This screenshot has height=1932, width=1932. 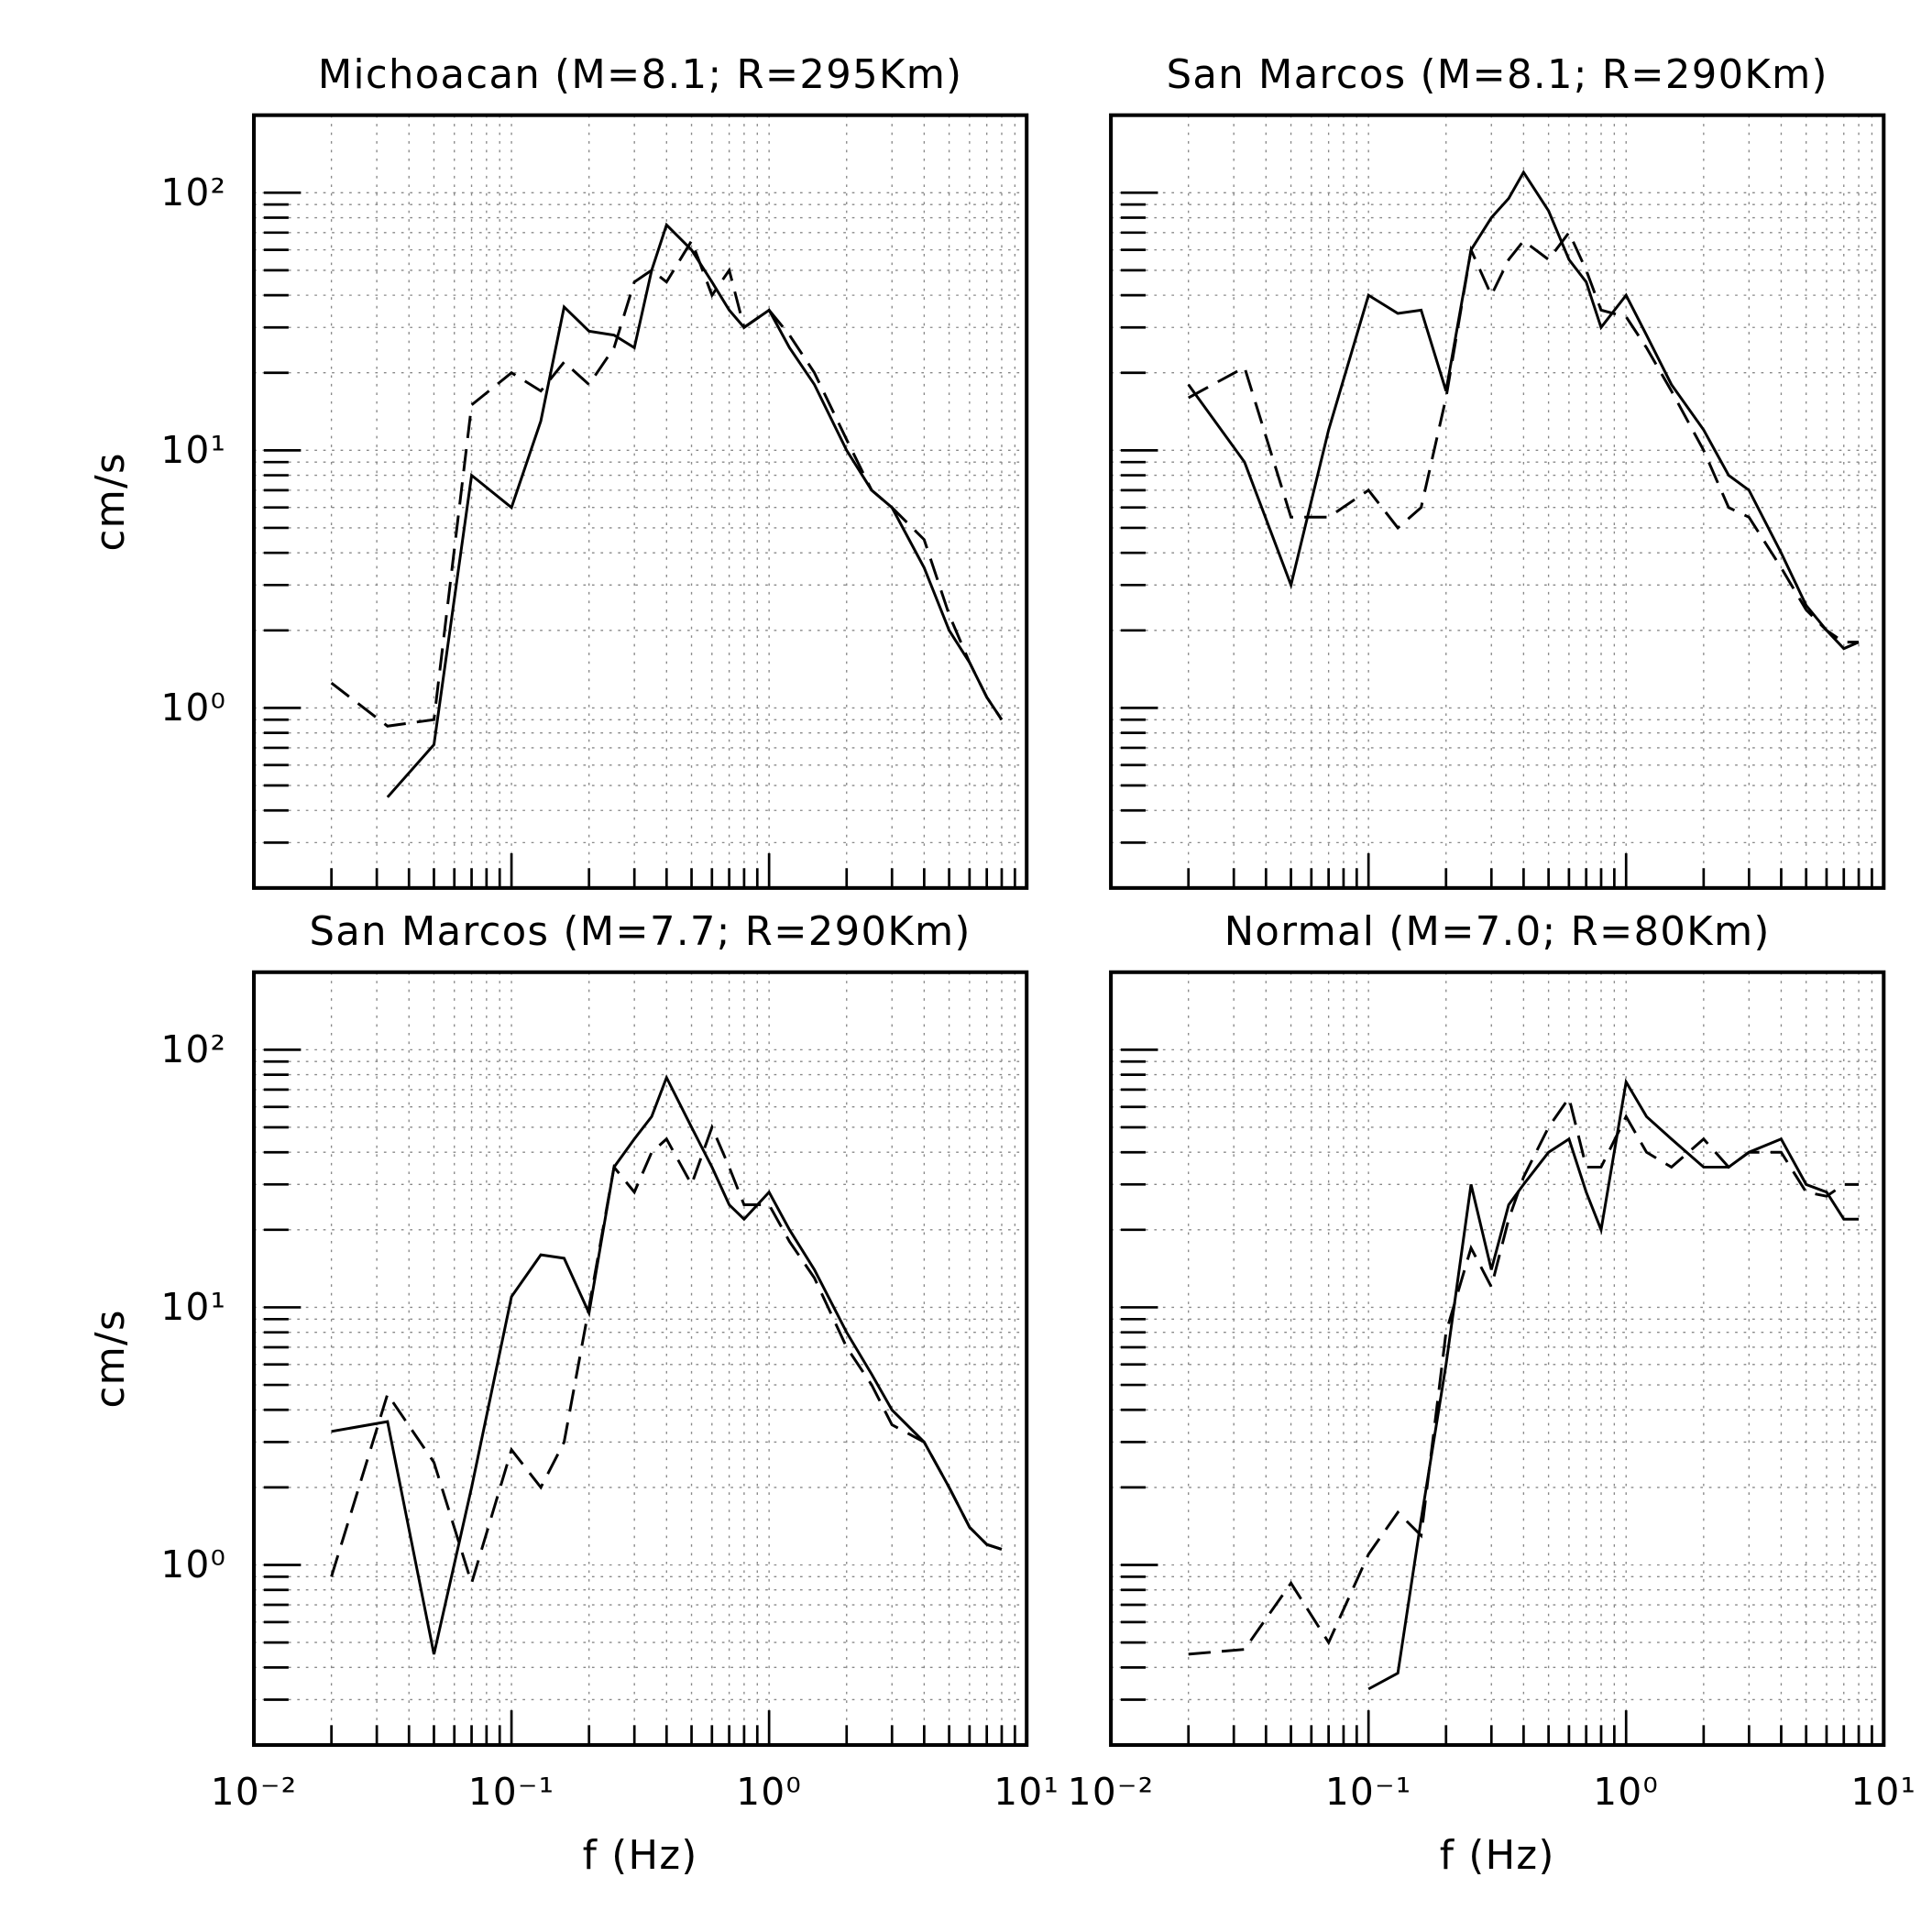 What do you see at coordinates (1497, 932) in the screenshot?
I see `chart-title: Normal (M=7.0; R=80Km)` at bounding box center [1497, 932].